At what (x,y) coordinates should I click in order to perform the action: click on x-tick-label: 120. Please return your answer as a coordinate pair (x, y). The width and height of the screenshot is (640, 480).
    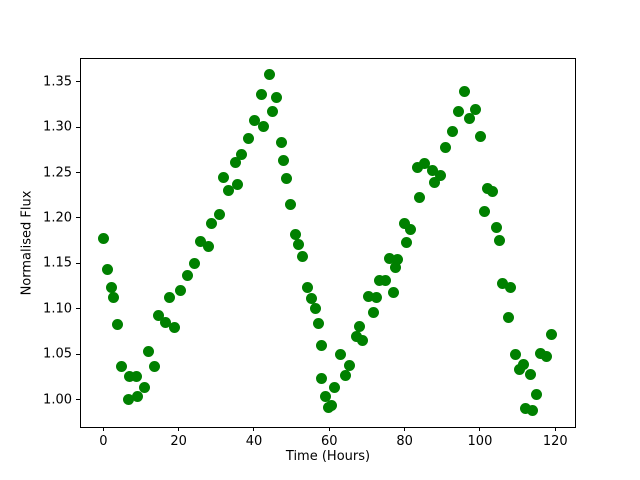
    Looking at the image, I should click on (555, 442).